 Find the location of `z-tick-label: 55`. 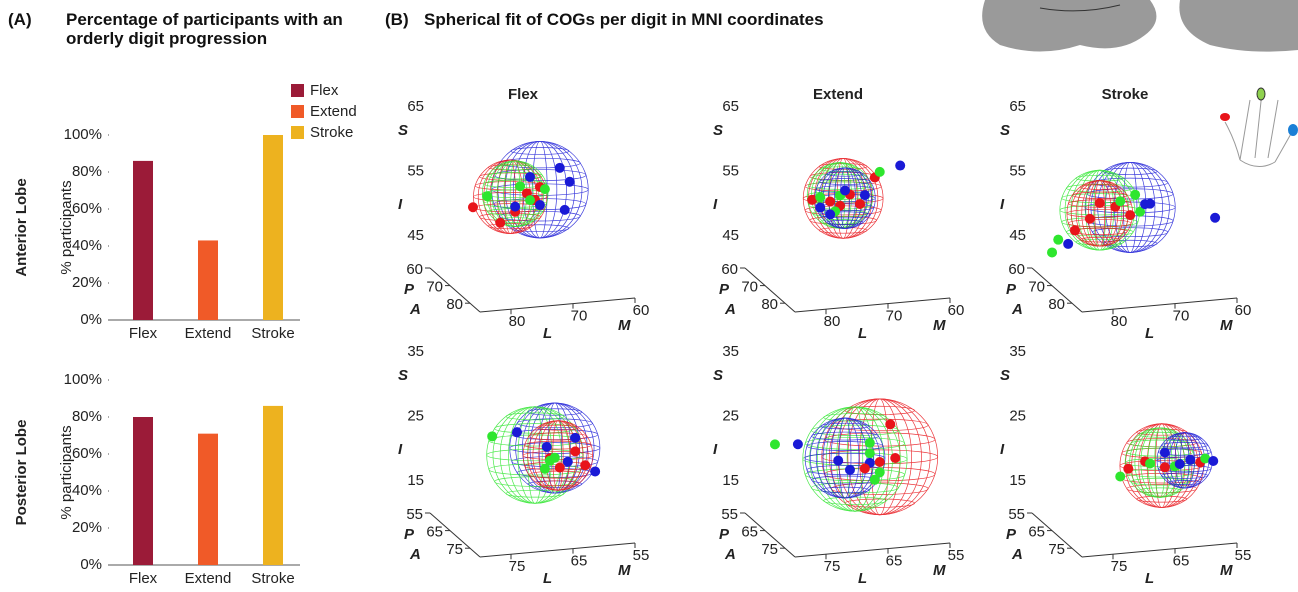

z-tick-label: 55 is located at coordinates (730, 170).